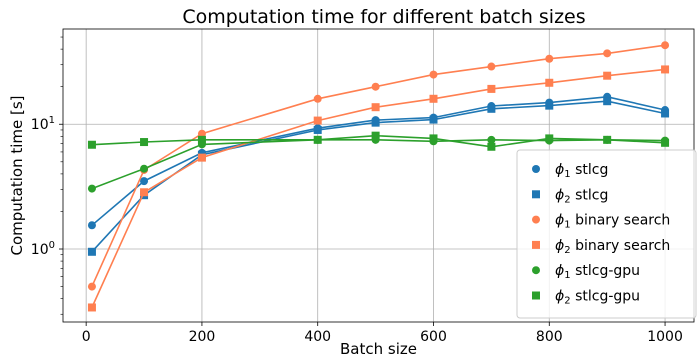  I want to click on x-tick-label: 200, so click(202, 337).